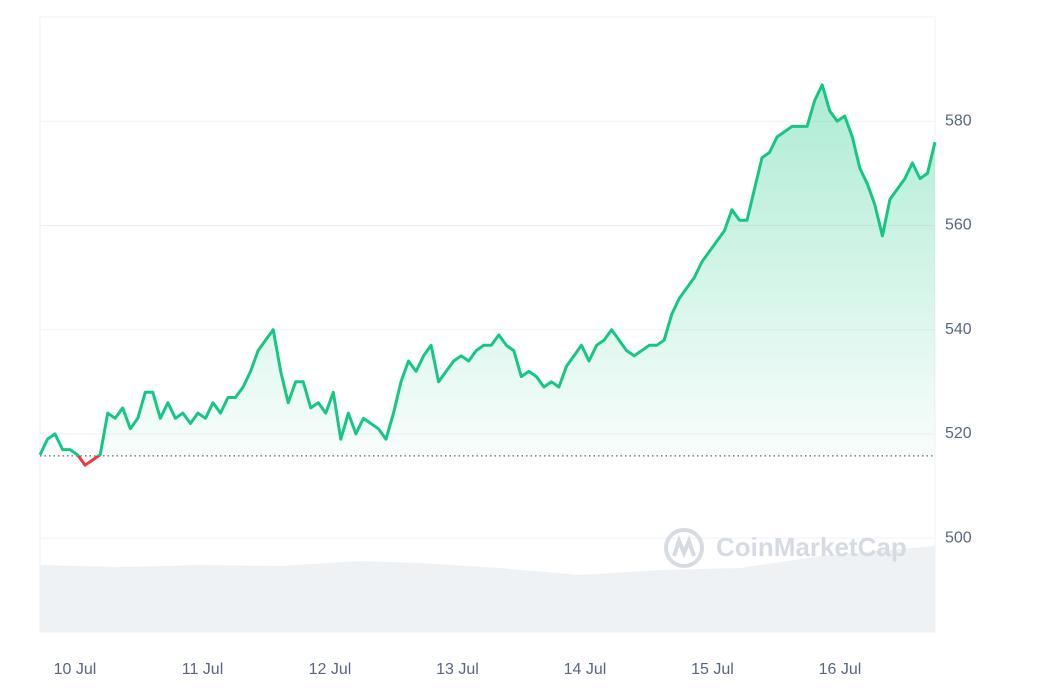 The height and width of the screenshot is (699, 1048). What do you see at coordinates (487, 589) in the screenshot?
I see `volume-area` at bounding box center [487, 589].